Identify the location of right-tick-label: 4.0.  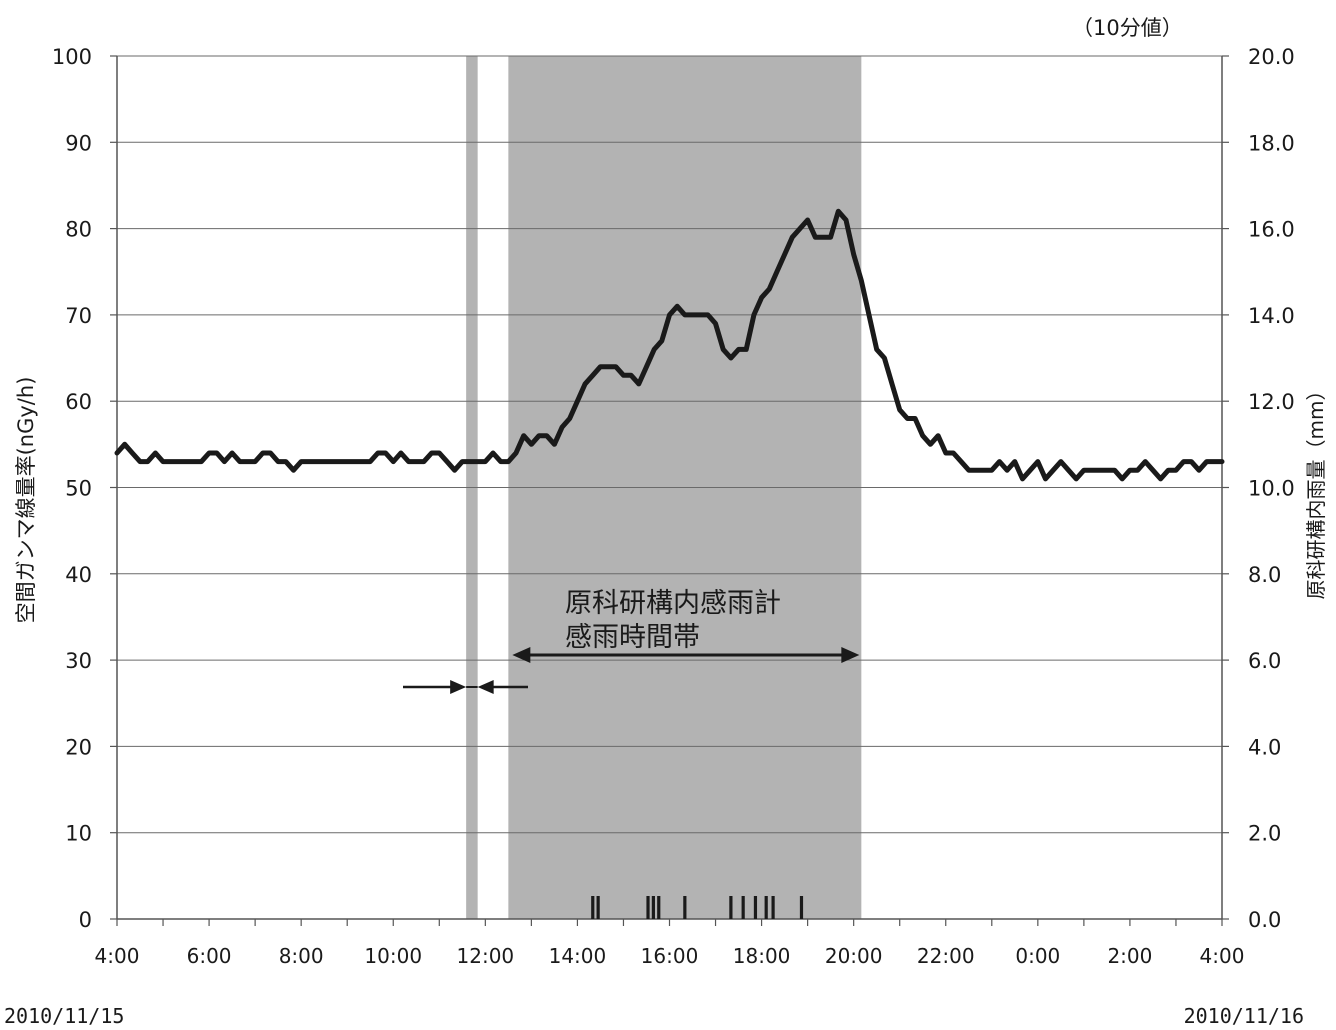
(1264, 747).